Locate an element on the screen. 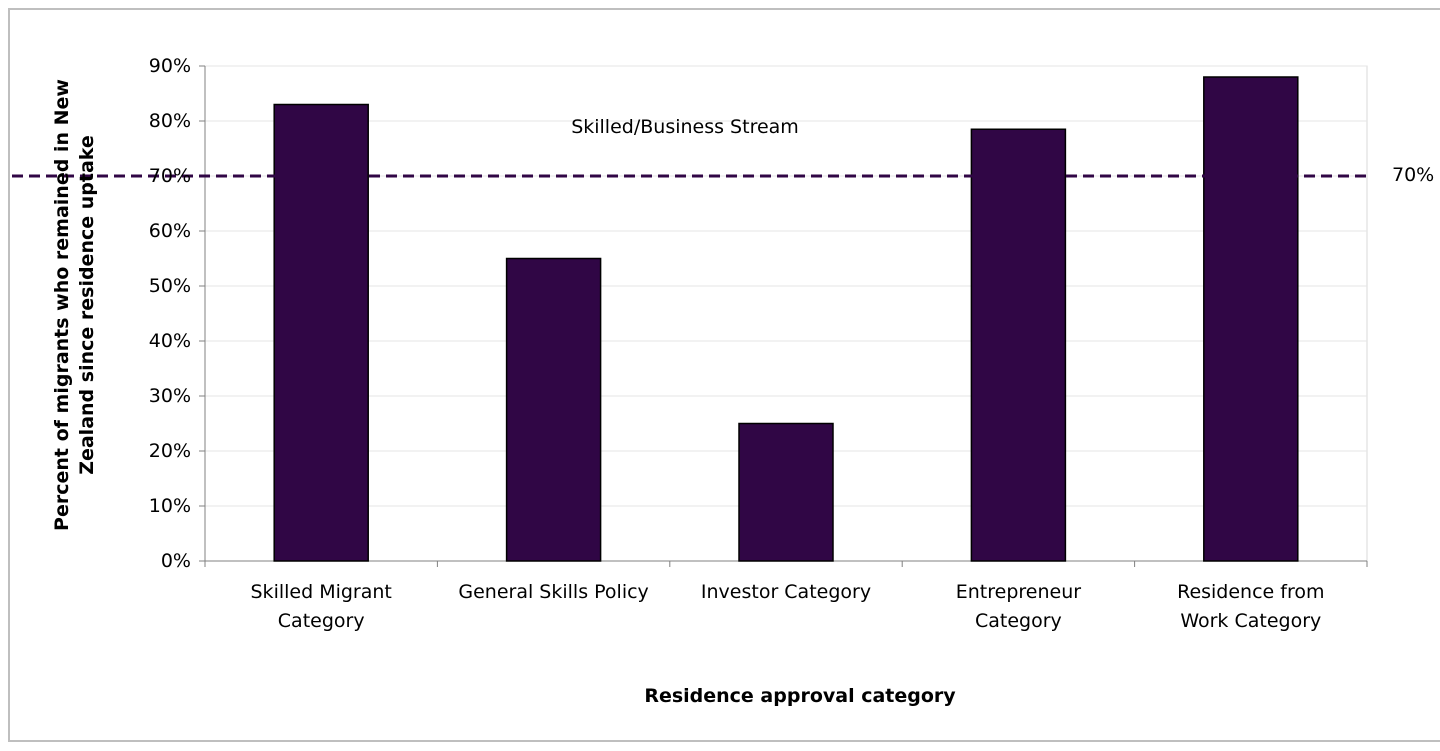 The height and width of the screenshot is (751, 1440). y-tick-label: 50% is located at coordinates (169, 286).